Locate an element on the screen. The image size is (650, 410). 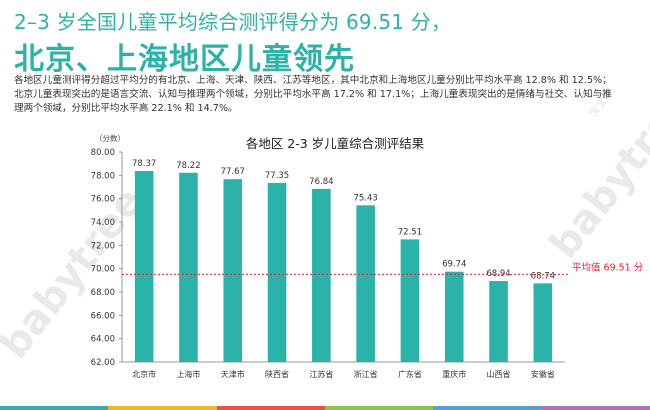
data-label: 69.74 is located at coordinates (454, 265).